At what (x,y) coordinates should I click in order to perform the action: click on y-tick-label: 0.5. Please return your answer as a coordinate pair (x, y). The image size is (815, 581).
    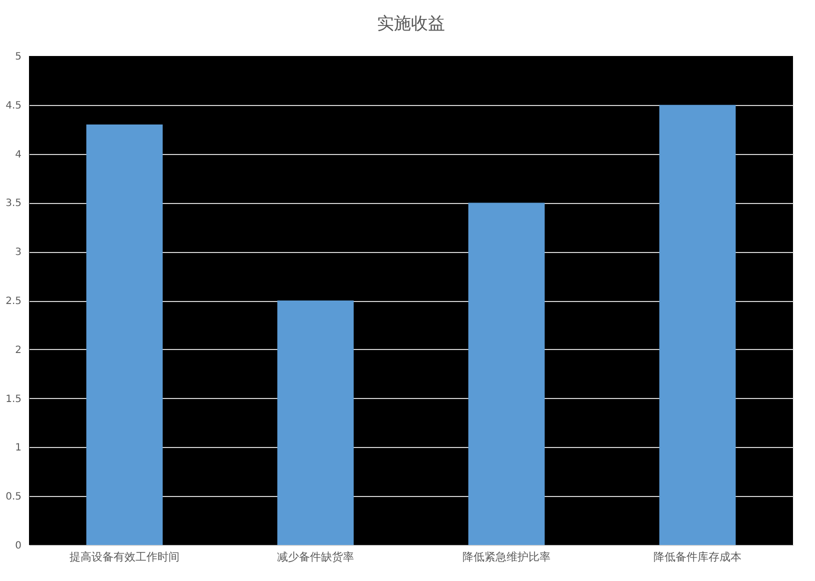
    Looking at the image, I should click on (14, 497).